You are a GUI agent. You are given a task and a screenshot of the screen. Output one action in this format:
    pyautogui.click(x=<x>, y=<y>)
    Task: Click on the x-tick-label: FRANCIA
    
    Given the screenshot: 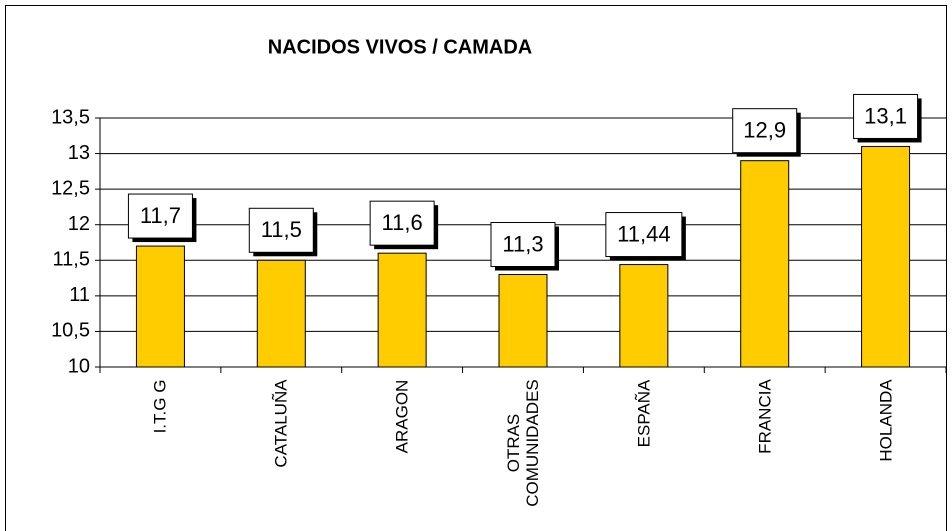 What is the action you would take?
    pyautogui.click(x=765, y=416)
    